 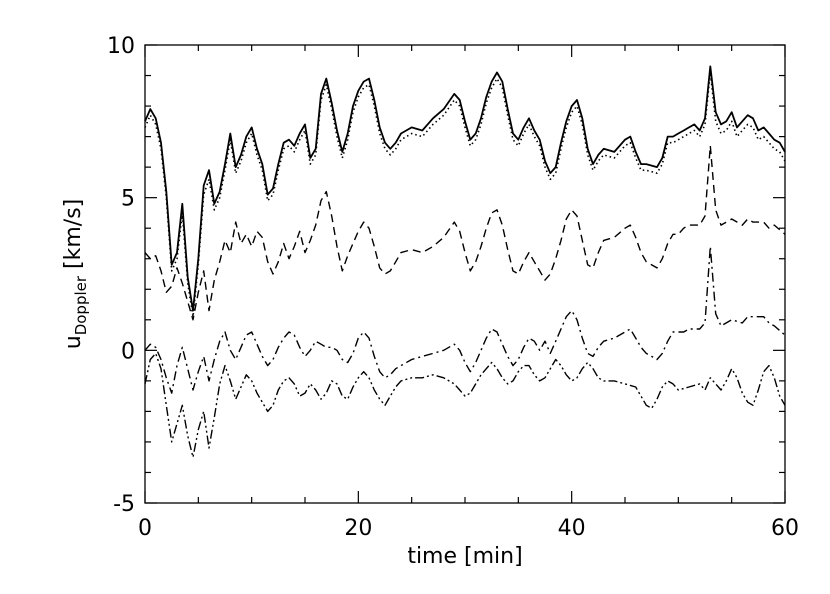 I want to click on x-tick-label: 0, so click(x=145, y=528).